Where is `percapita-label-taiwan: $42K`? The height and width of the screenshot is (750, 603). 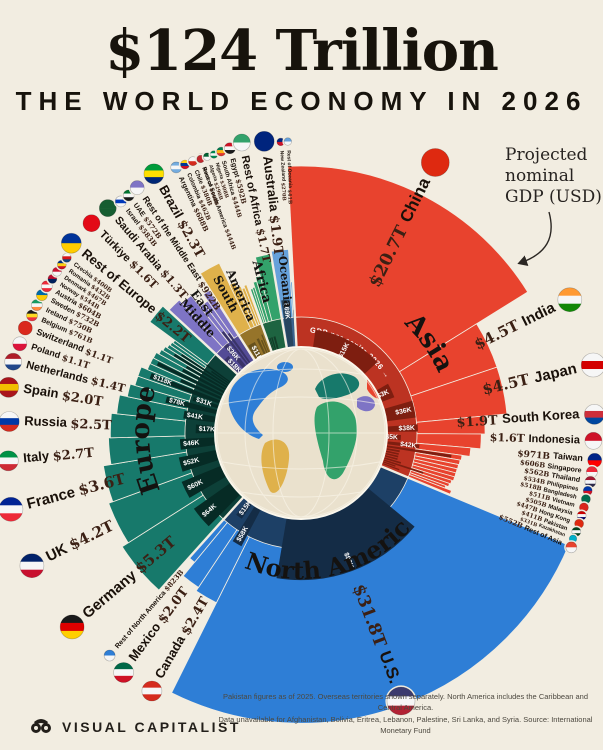
percapita-label-taiwan: $42K is located at coordinates (408, 445).